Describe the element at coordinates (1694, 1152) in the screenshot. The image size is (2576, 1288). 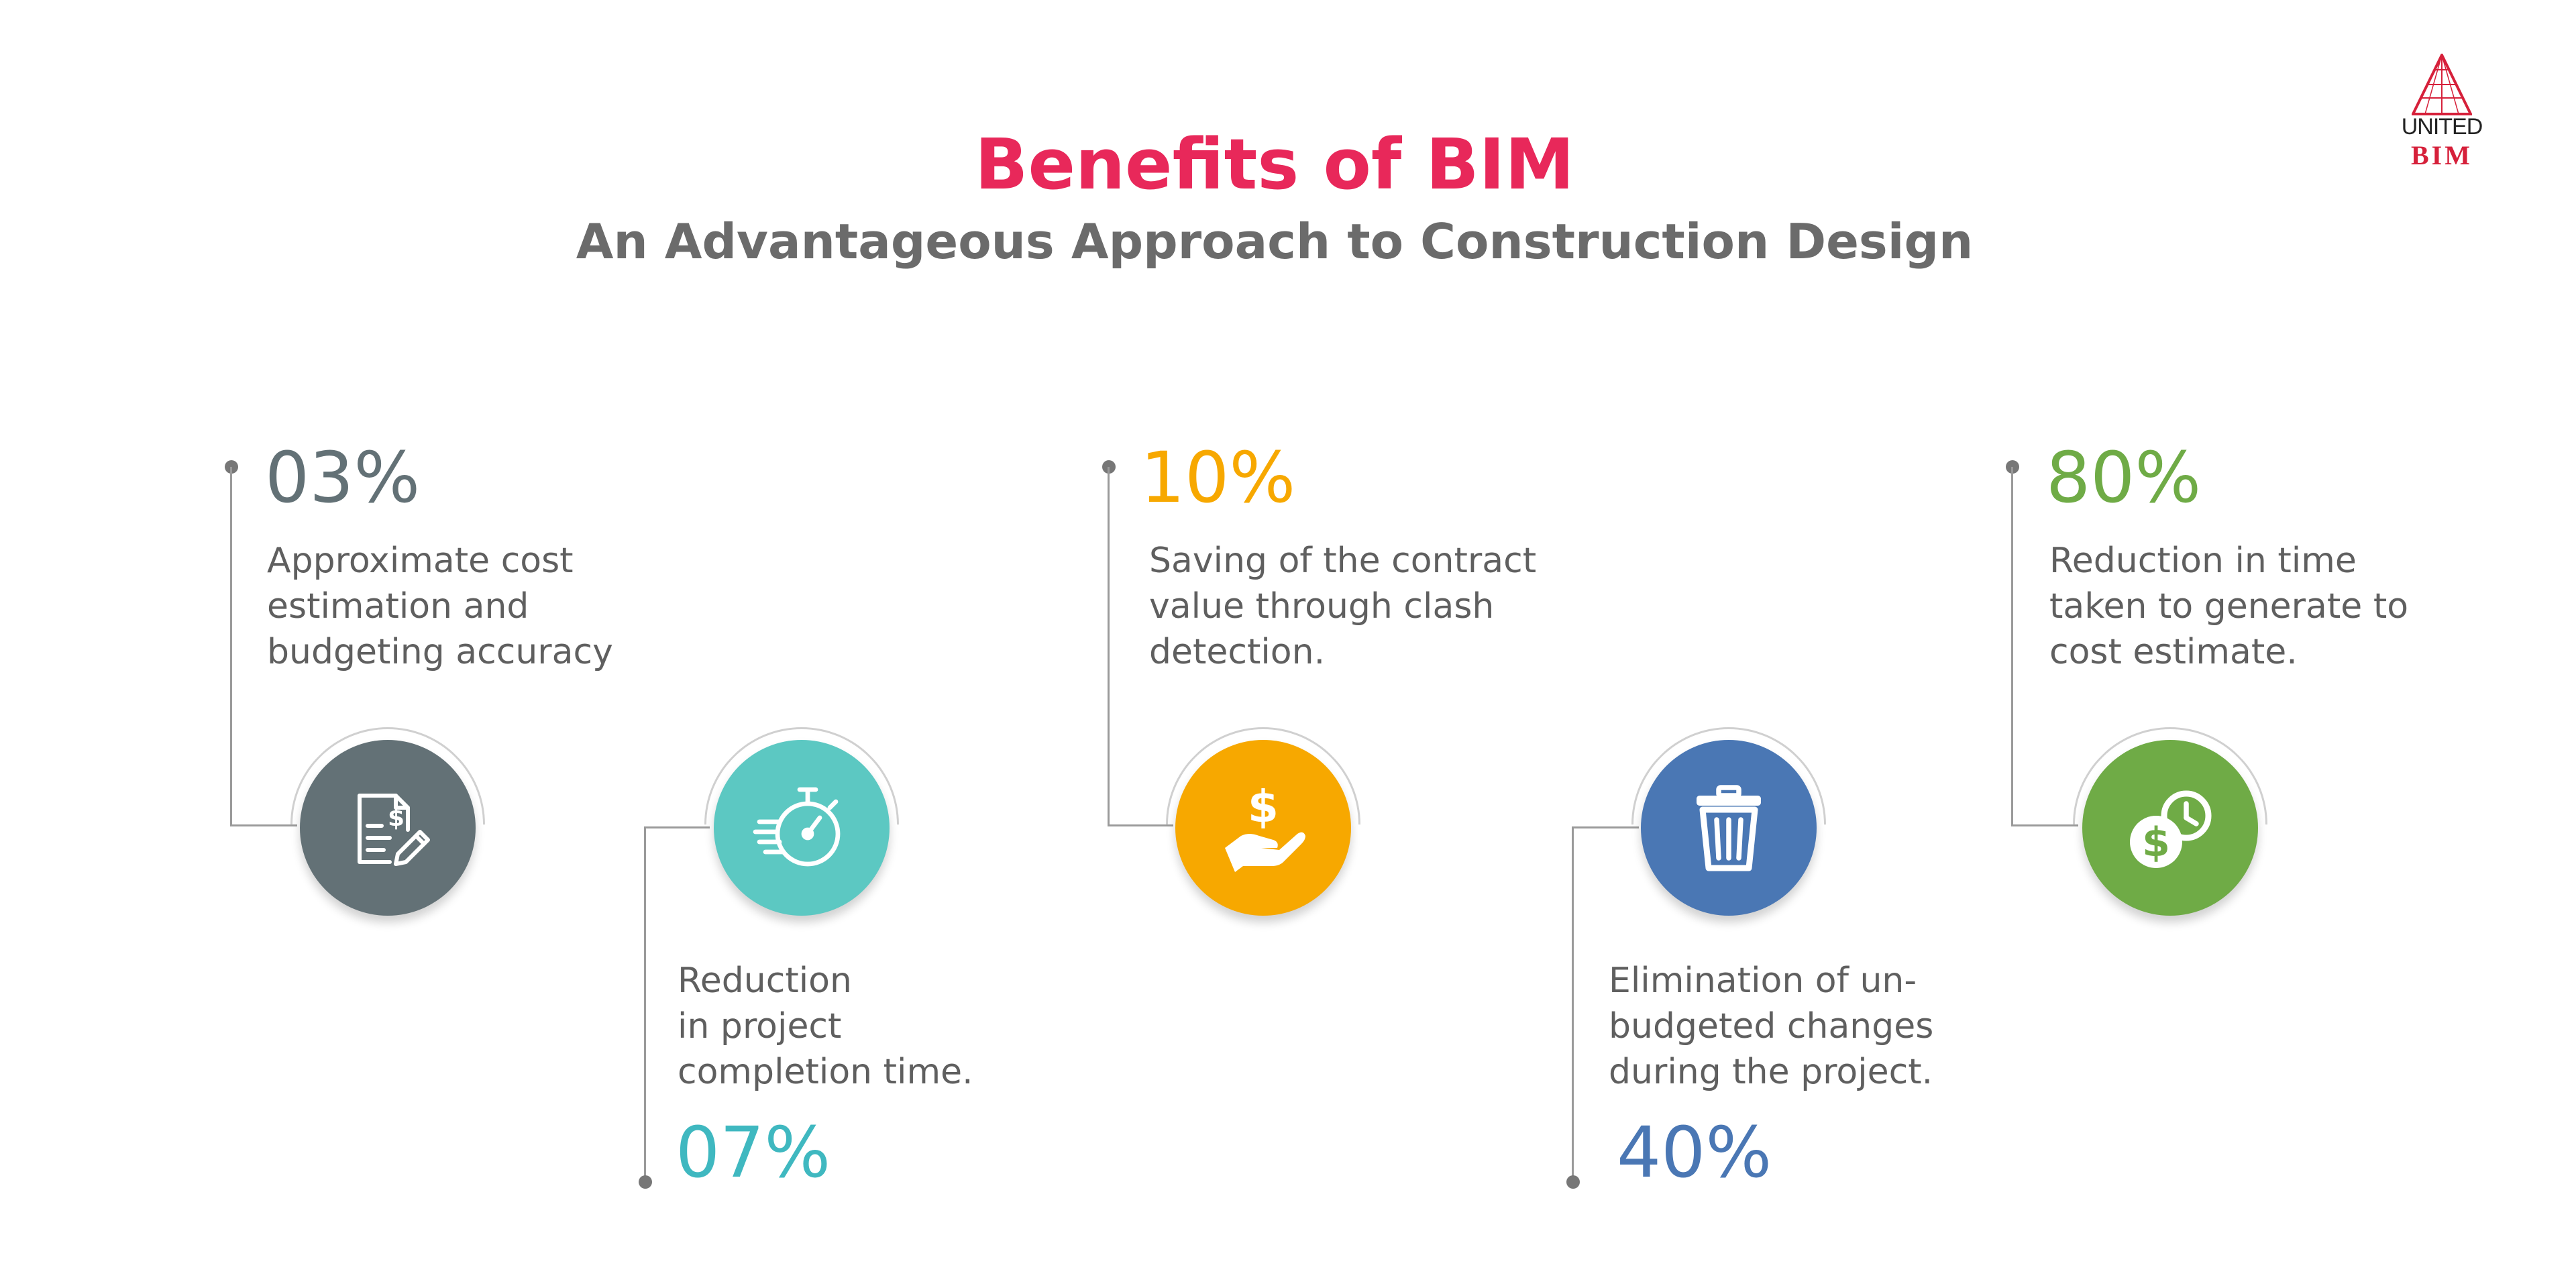
I see `benefit-stat: 40%` at that location.